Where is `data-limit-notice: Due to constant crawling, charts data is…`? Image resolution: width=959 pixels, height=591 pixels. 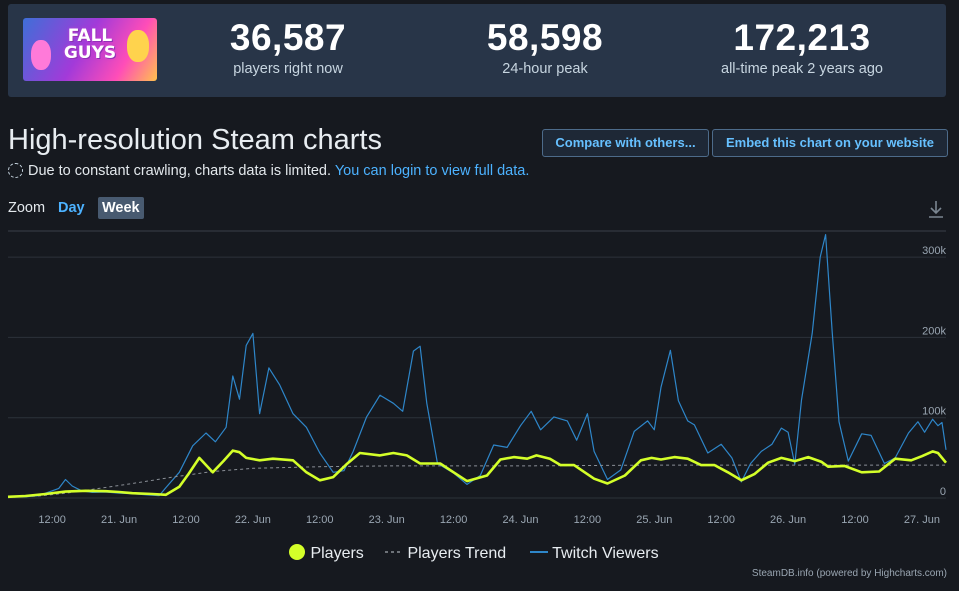
data-limit-notice: Due to constant crawling, charts data is… is located at coordinates (268, 171).